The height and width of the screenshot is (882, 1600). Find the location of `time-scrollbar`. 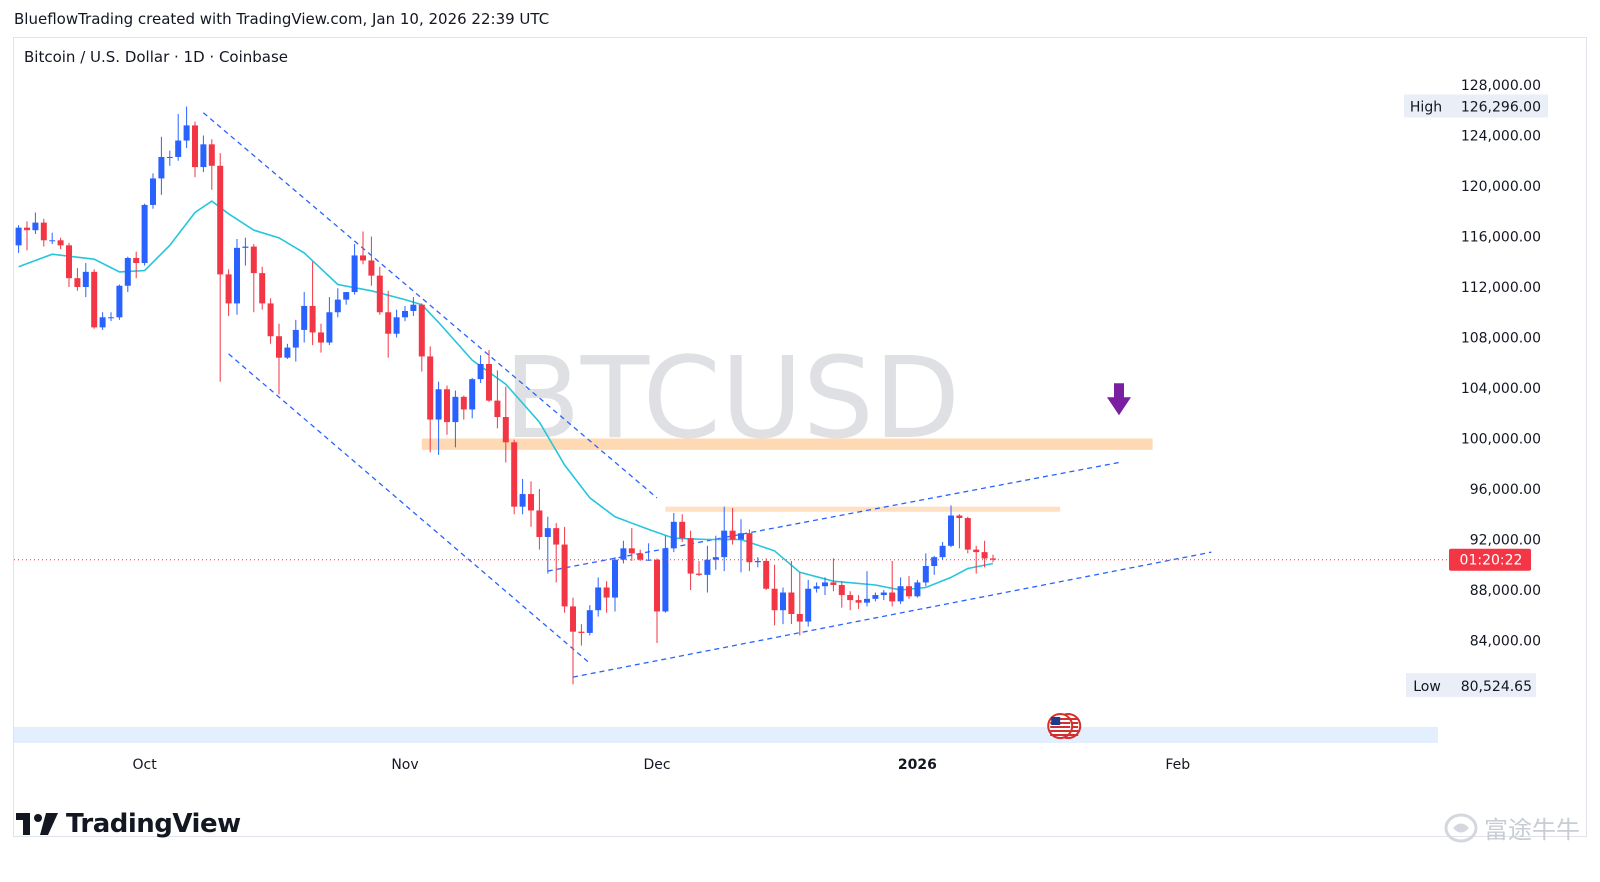

time-scrollbar is located at coordinates (726, 735).